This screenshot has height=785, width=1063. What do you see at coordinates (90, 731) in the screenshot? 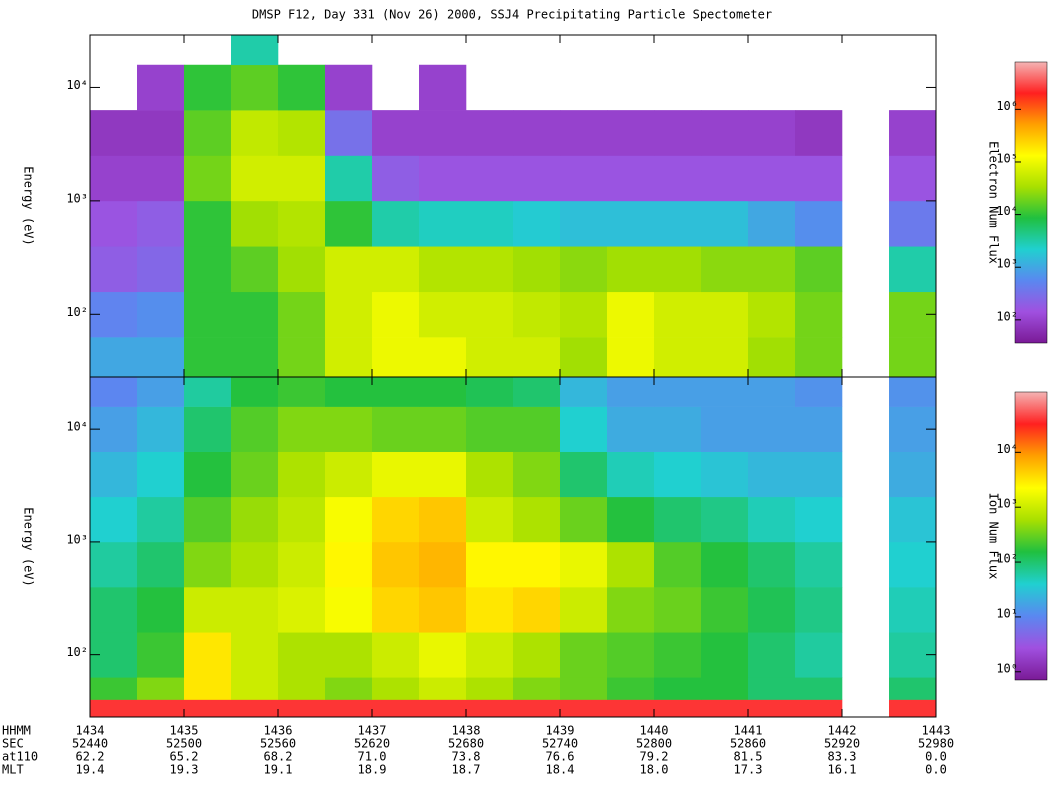
I see `time-label: 1434` at bounding box center [90, 731].